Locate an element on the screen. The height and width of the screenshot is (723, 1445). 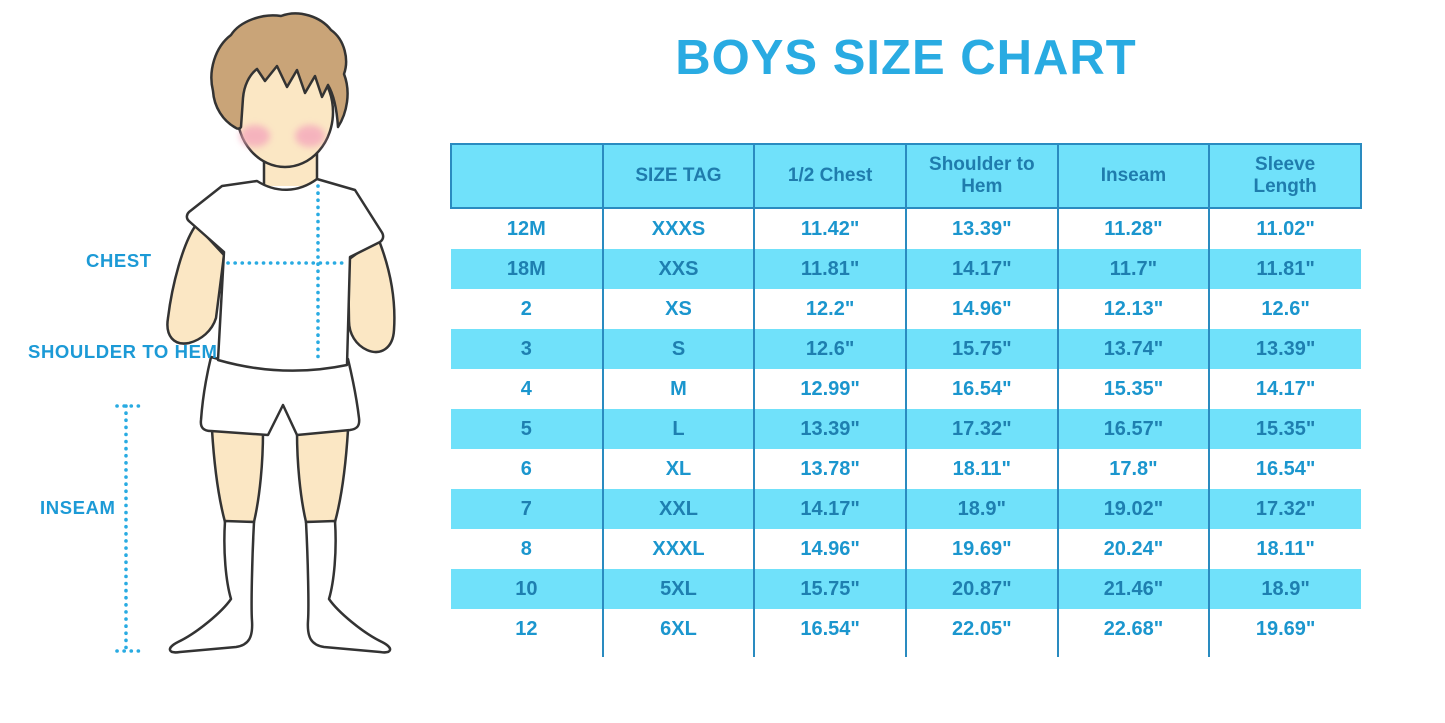
divider-tail-row is located at coordinates (906, 653).